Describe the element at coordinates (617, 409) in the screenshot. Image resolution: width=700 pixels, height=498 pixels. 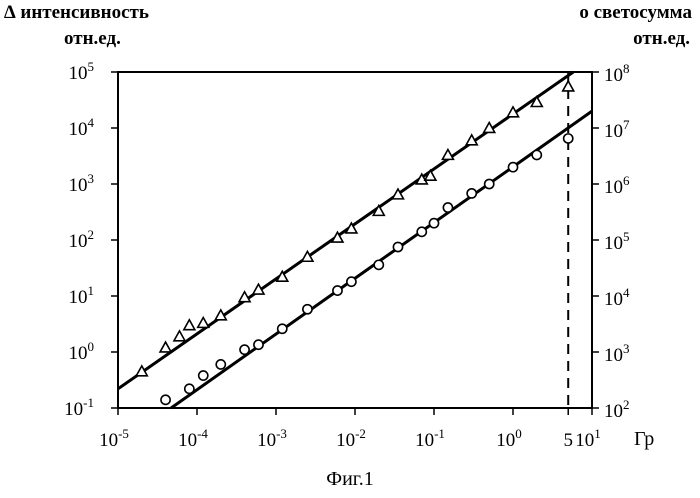
I see `y-right-tick-label: 10²` at that location.